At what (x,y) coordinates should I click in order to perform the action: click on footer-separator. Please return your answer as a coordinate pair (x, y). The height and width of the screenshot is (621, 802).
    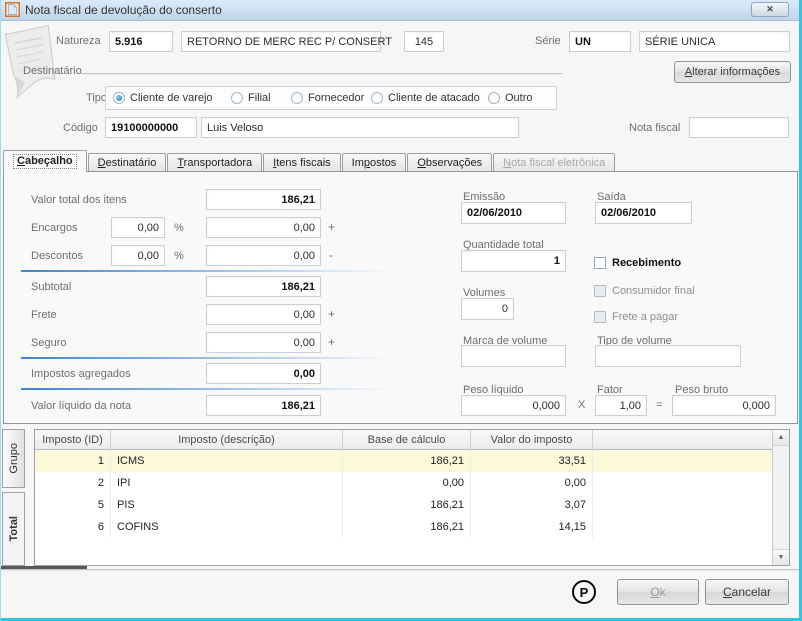
    Looking at the image, I should click on (400, 570).